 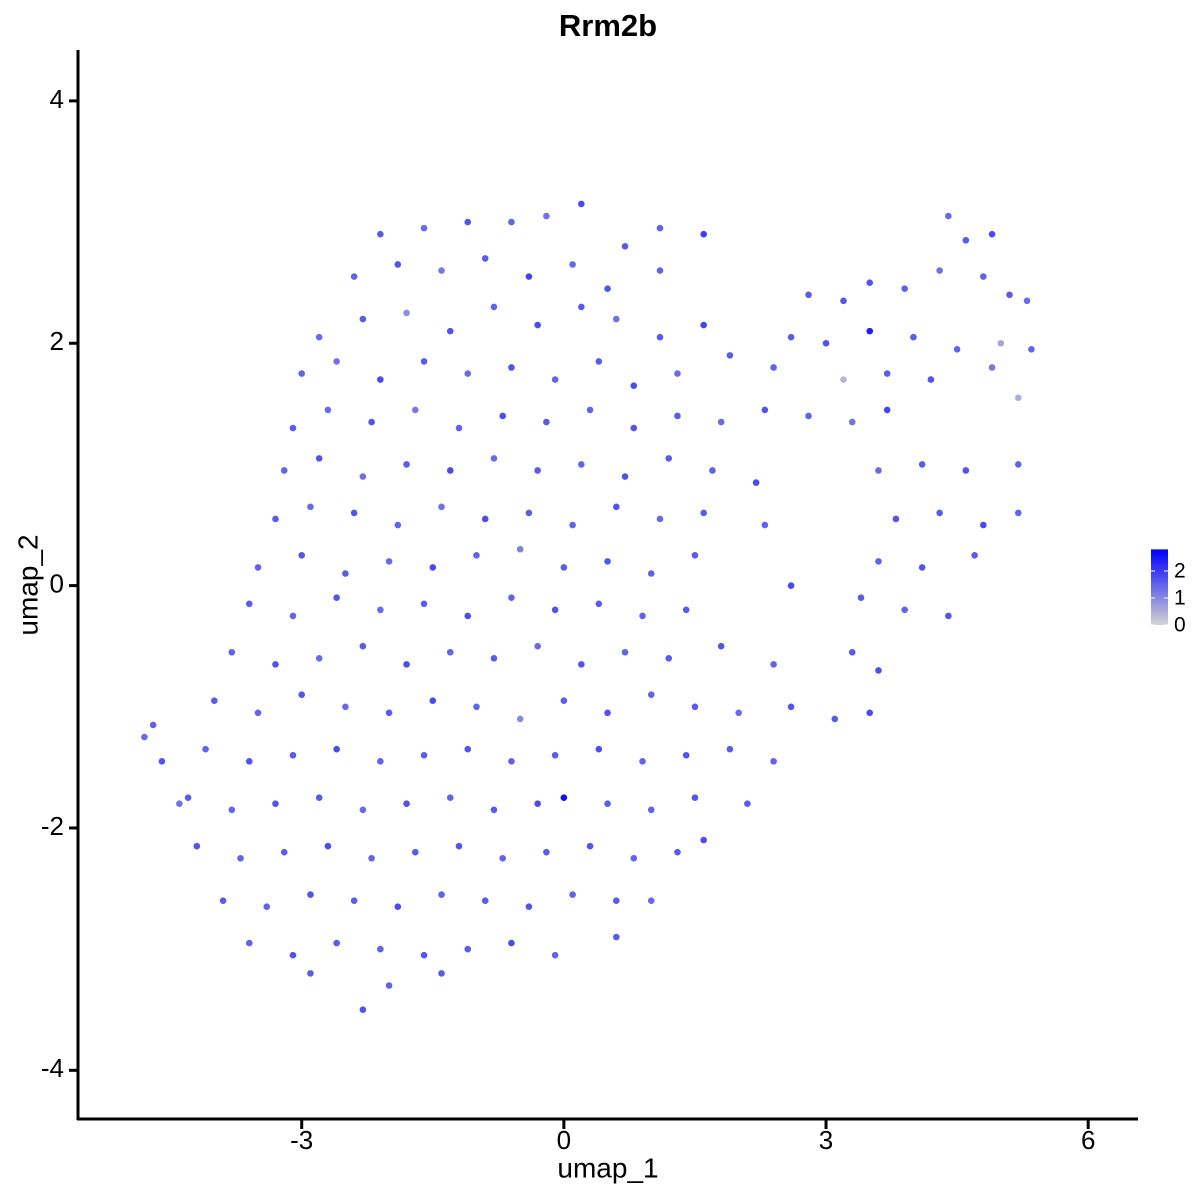 What do you see at coordinates (1180, 625) in the screenshot?
I see `colorbar-tick-label: 0` at bounding box center [1180, 625].